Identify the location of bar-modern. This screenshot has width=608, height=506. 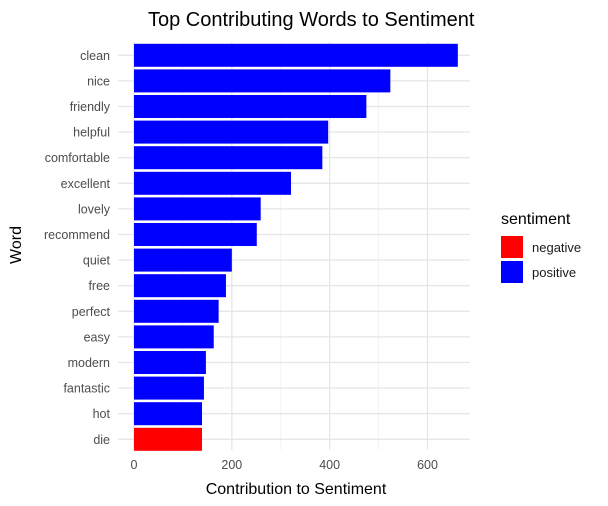
(170, 362).